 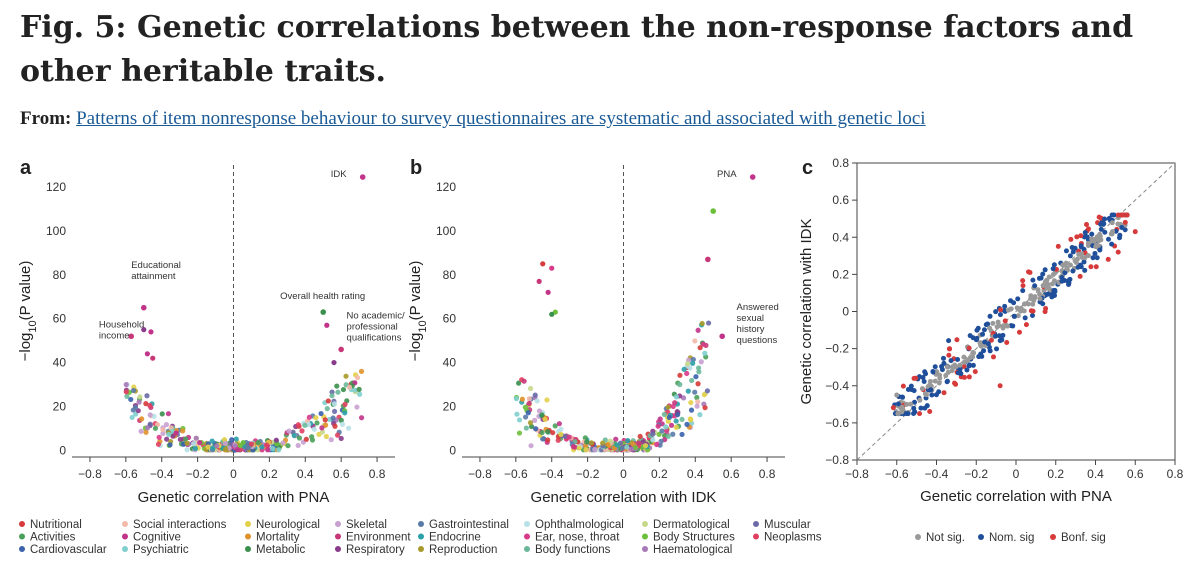 I want to click on legend-item: Neurological, so click(x=282, y=525).